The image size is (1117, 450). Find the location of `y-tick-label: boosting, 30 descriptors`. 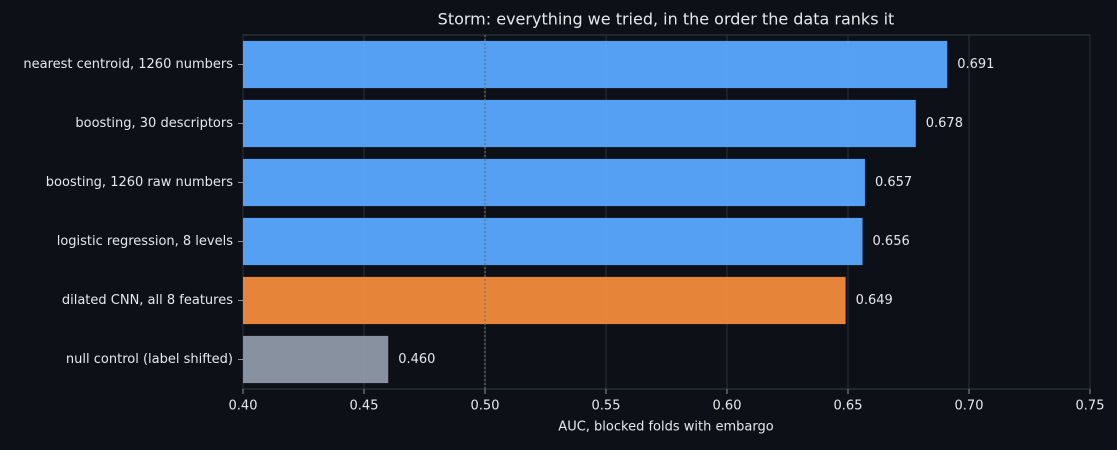

y-tick-label: boosting, 30 descriptors is located at coordinates (154, 123).